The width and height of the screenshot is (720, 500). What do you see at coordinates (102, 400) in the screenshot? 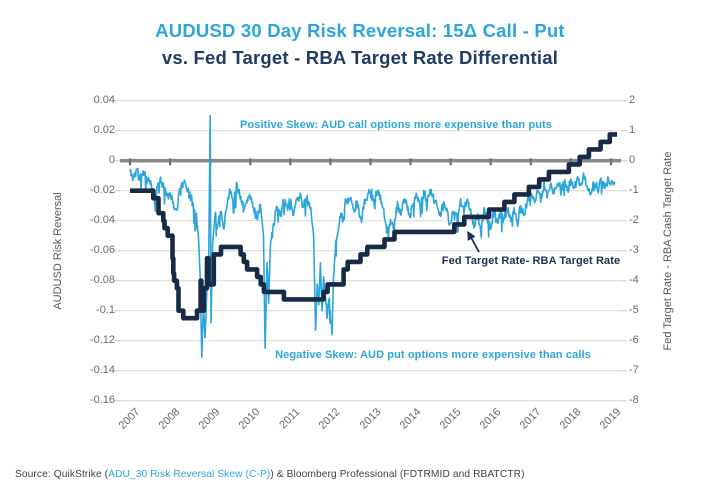
I see `left-axis-tick-label: -0.16` at bounding box center [102, 400].